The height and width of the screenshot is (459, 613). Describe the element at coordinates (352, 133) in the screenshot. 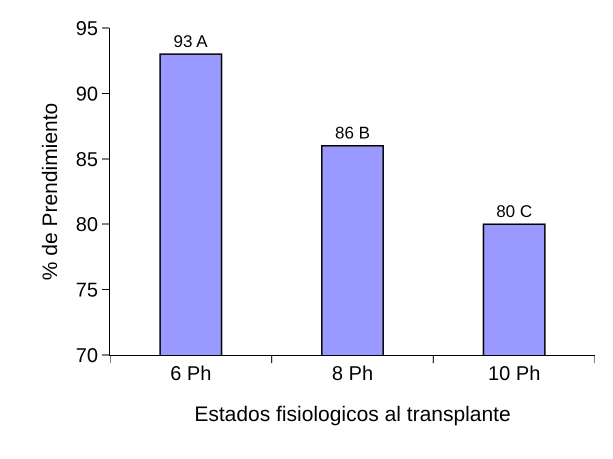

I see `data-label: 86 B` at that location.